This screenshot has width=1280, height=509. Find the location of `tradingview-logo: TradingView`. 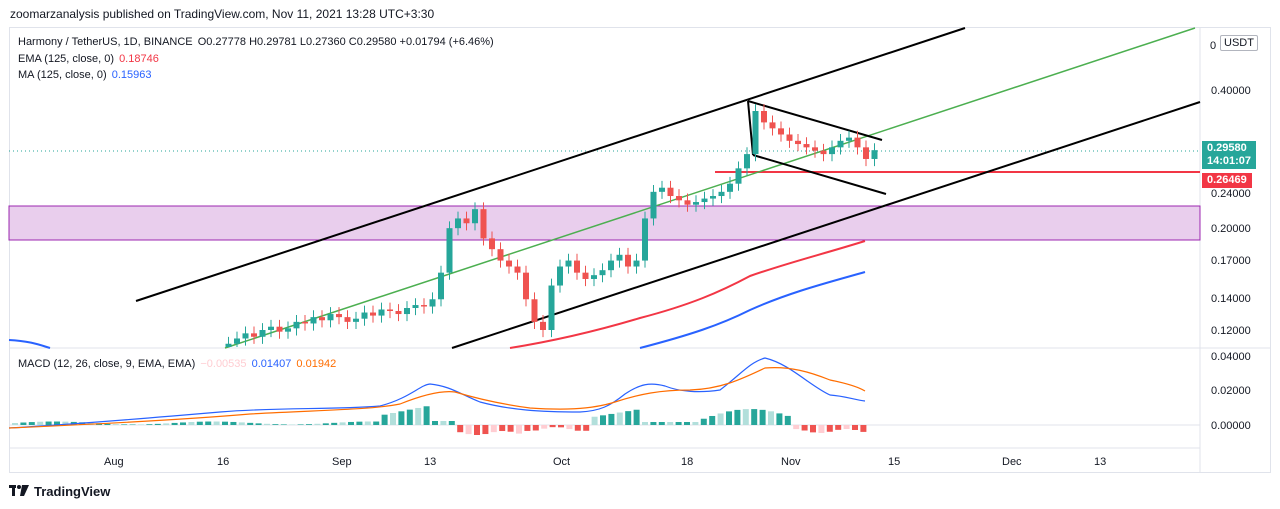

tradingview-logo: TradingView is located at coordinates (59, 491).